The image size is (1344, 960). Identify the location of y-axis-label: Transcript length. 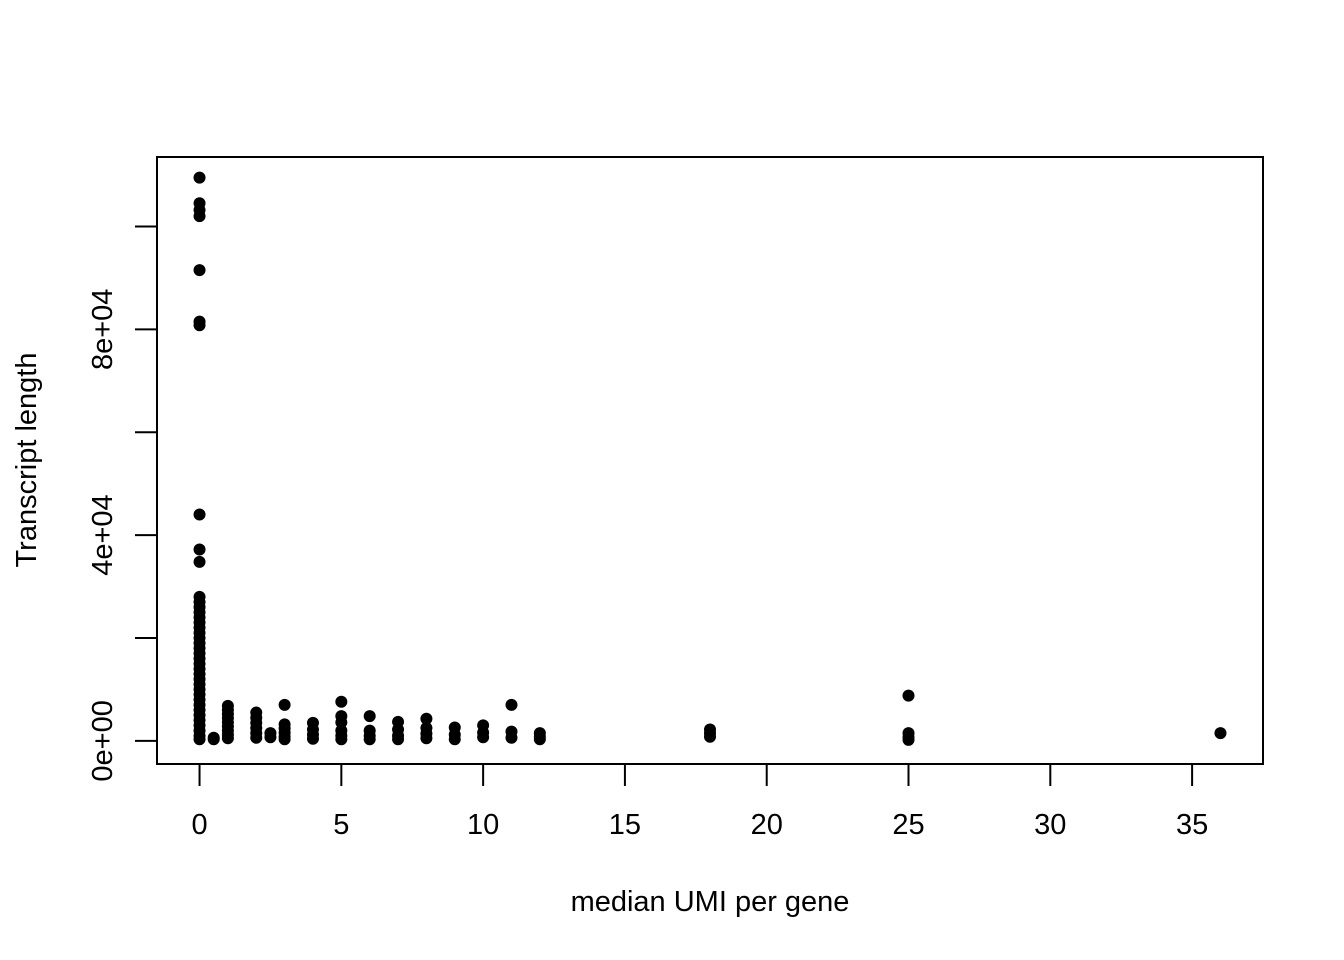
(27, 460).